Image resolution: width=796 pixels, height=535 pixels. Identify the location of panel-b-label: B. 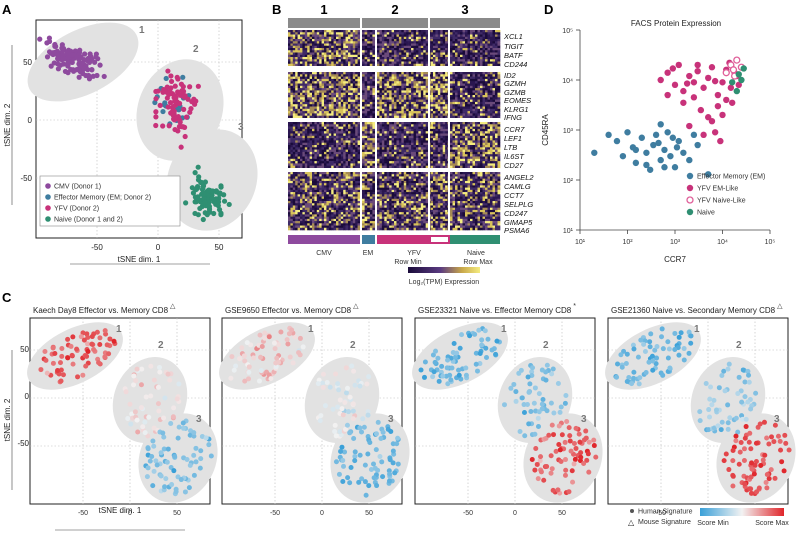
(276, 9).